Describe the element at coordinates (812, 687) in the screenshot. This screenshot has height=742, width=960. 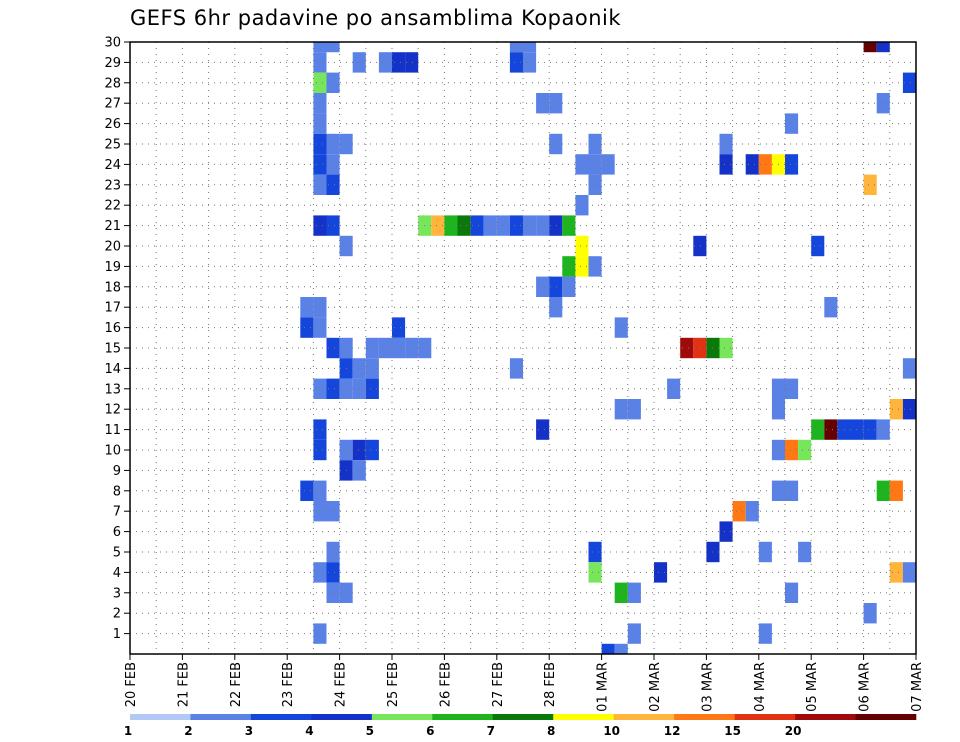
I see `x-tick-label: 05 MAR` at that location.